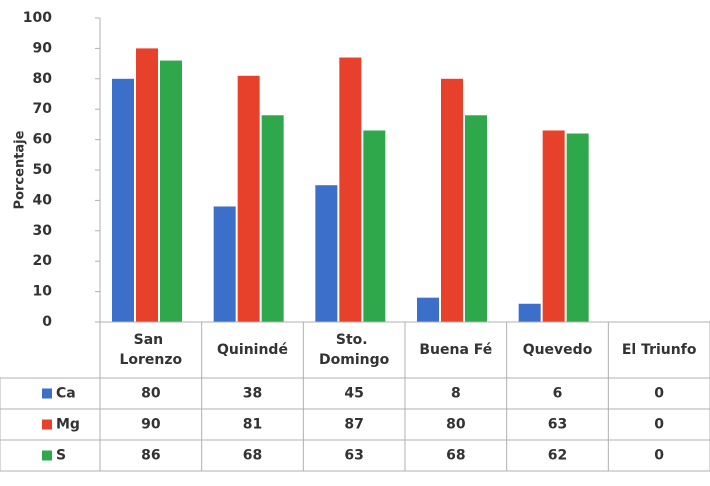 The width and height of the screenshot is (710, 486). Describe the element at coordinates (353, 425) in the screenshot. I see `table-value: 87` at that location.